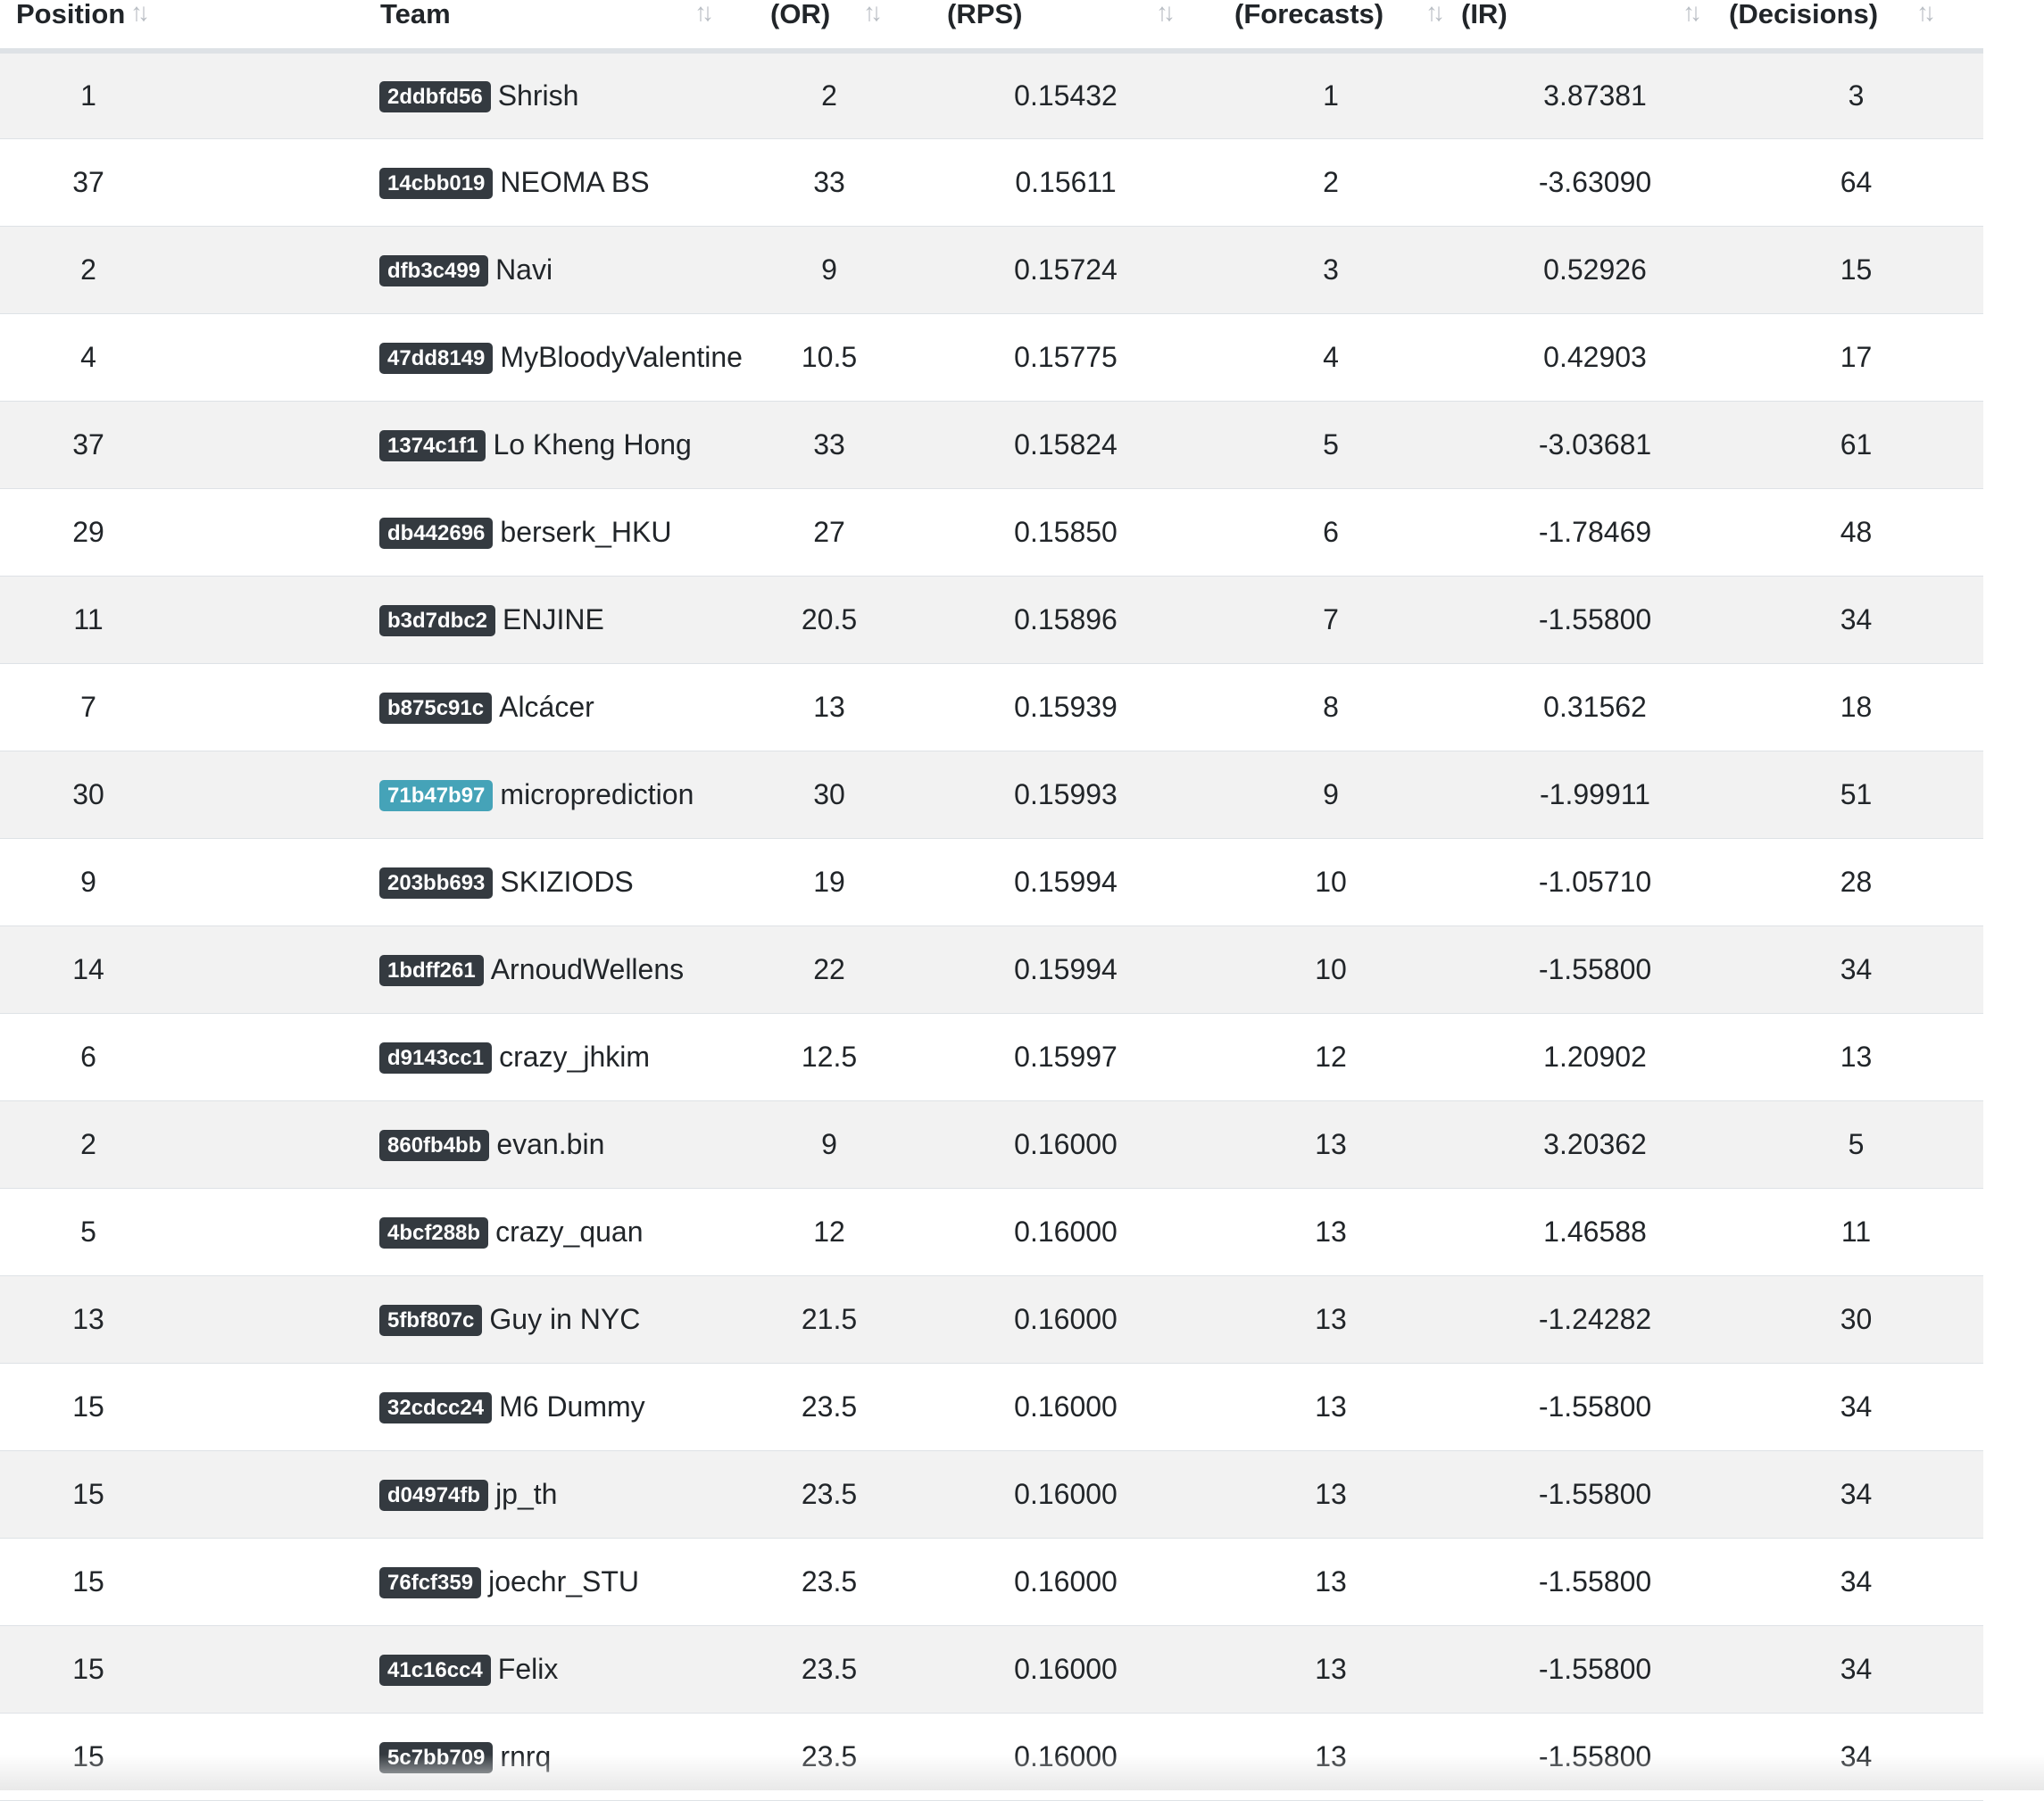  I want to click on team-id-badge: 5c7bb709, so click(436, 1757).